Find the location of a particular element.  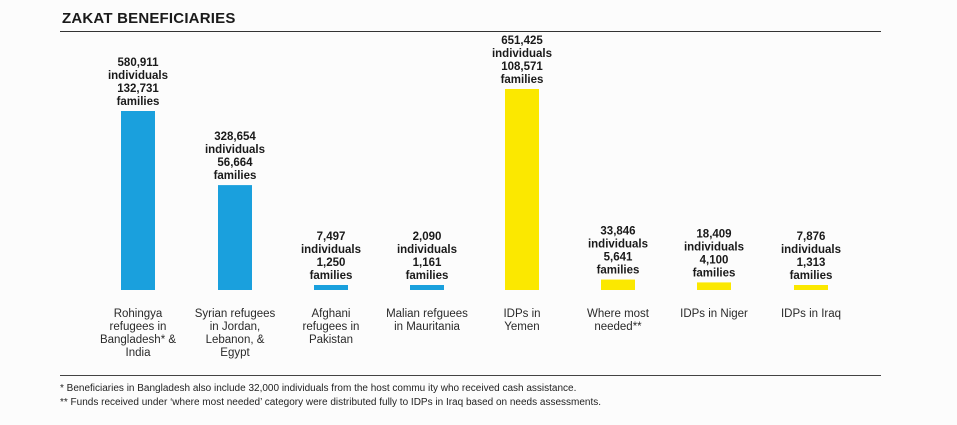

category-label-7-1: IDPs in Niger is located at coordinates (714, 314).